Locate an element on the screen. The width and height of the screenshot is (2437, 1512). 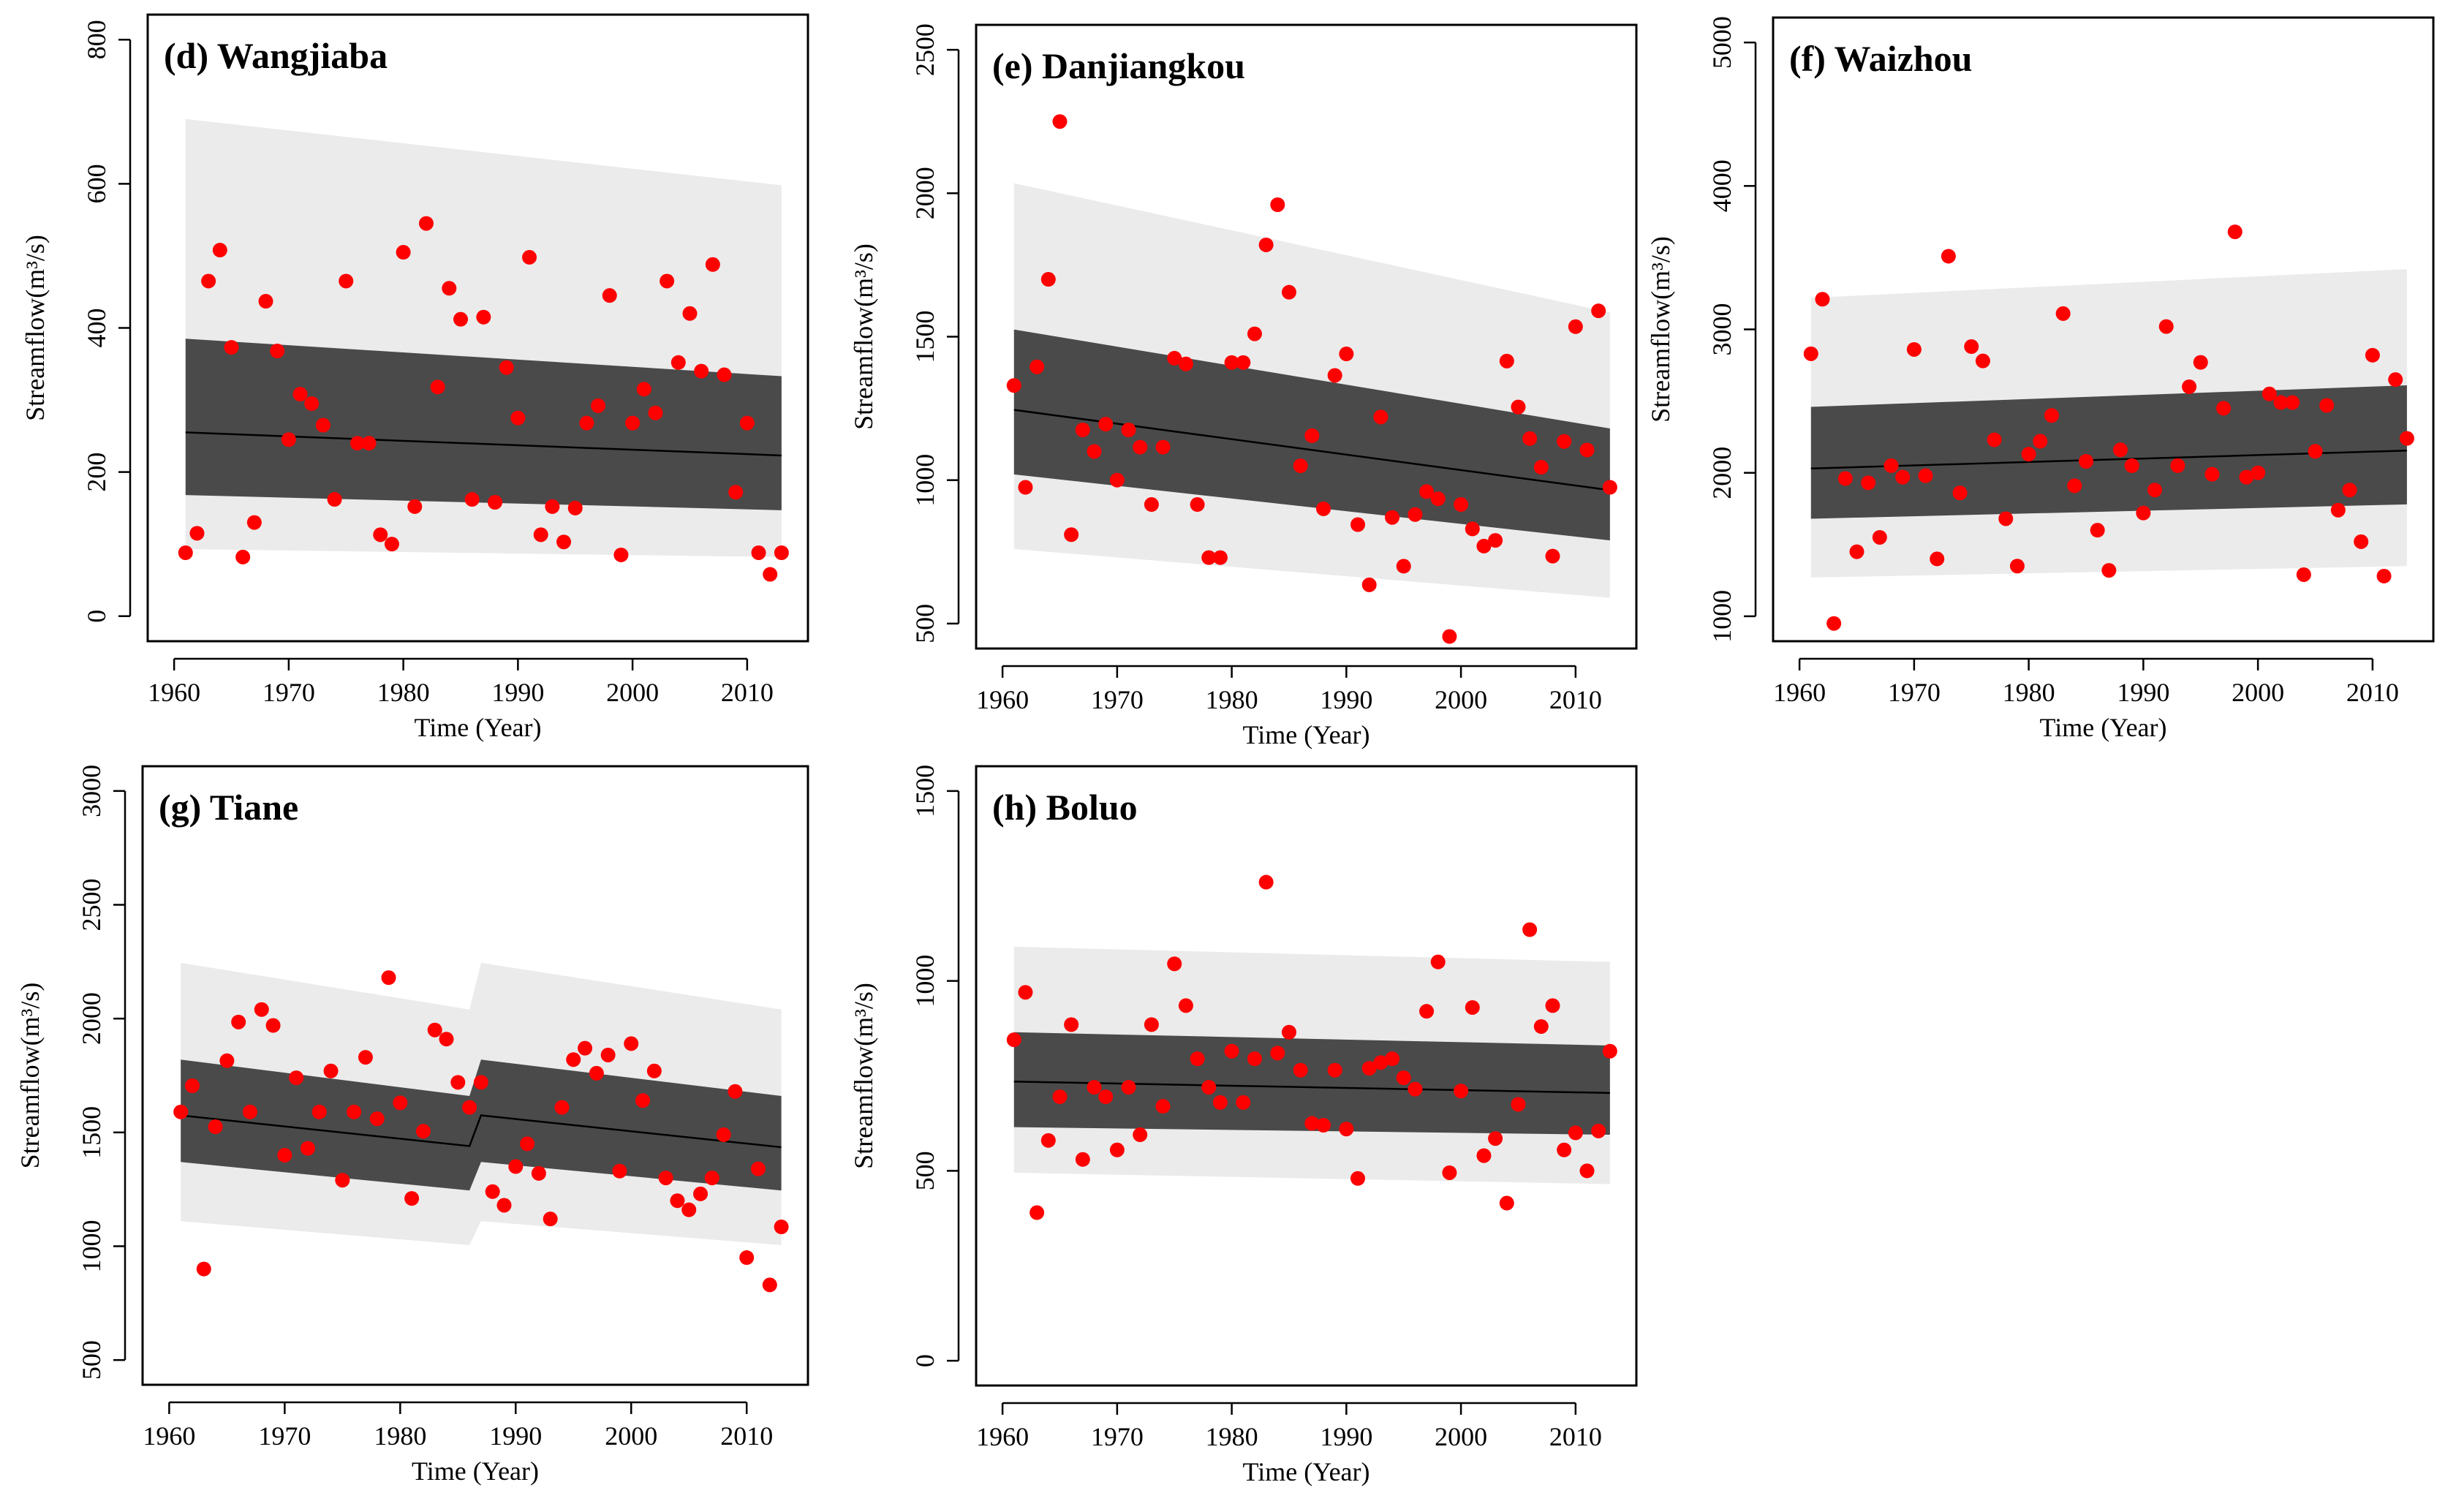
x-tick-label: 1990 is located at coordinates (517, 692).